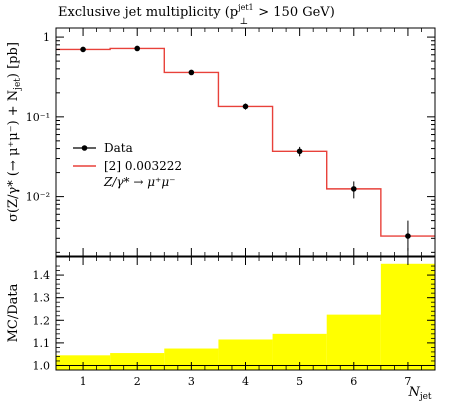 The width and height of the screenshot is (450, 407). What do you see at coordinates (137, 381) in the screenshot?
I see `x-tick-label: 2` at bounding box center [137, 381].